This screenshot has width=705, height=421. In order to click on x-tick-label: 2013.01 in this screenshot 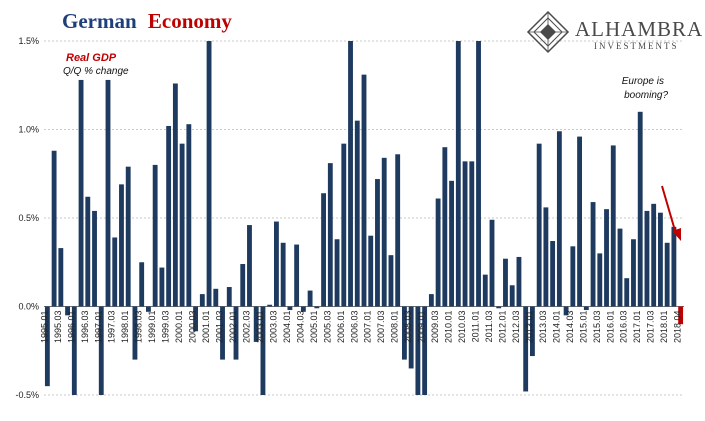, I will do `click(529, 327)`.